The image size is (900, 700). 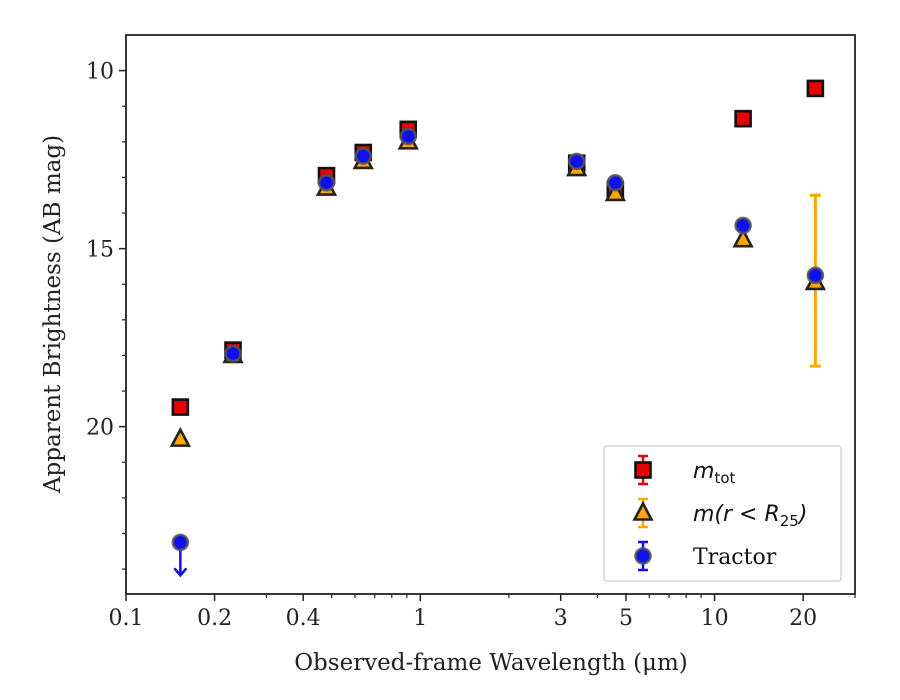 I want to click on legend-box, so click(x=722, y=513).